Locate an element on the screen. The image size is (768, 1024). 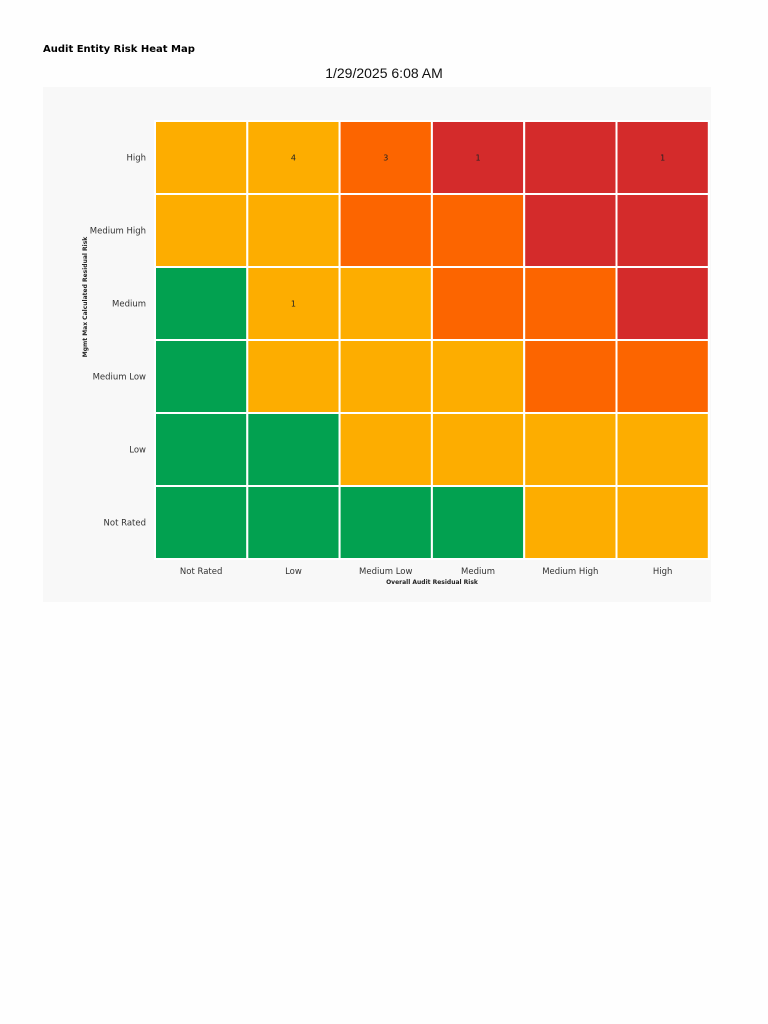
heat-map-cell-medium-not-rated is located at coordinates (201, 303).